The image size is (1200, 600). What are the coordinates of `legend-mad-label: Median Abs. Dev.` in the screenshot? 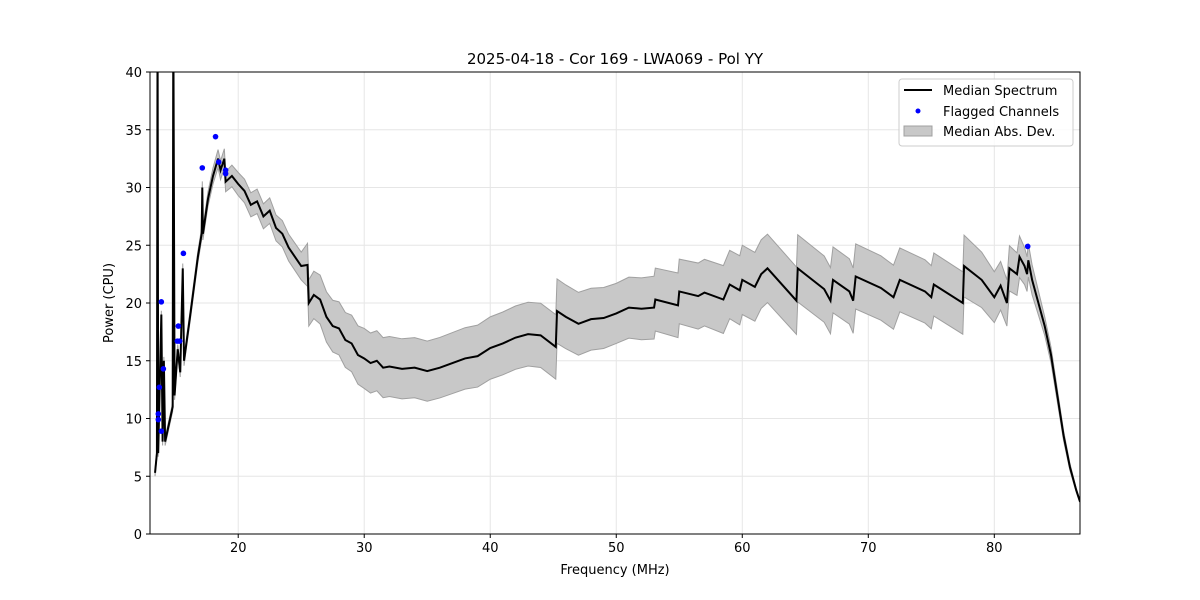 It's located at (999, 132).